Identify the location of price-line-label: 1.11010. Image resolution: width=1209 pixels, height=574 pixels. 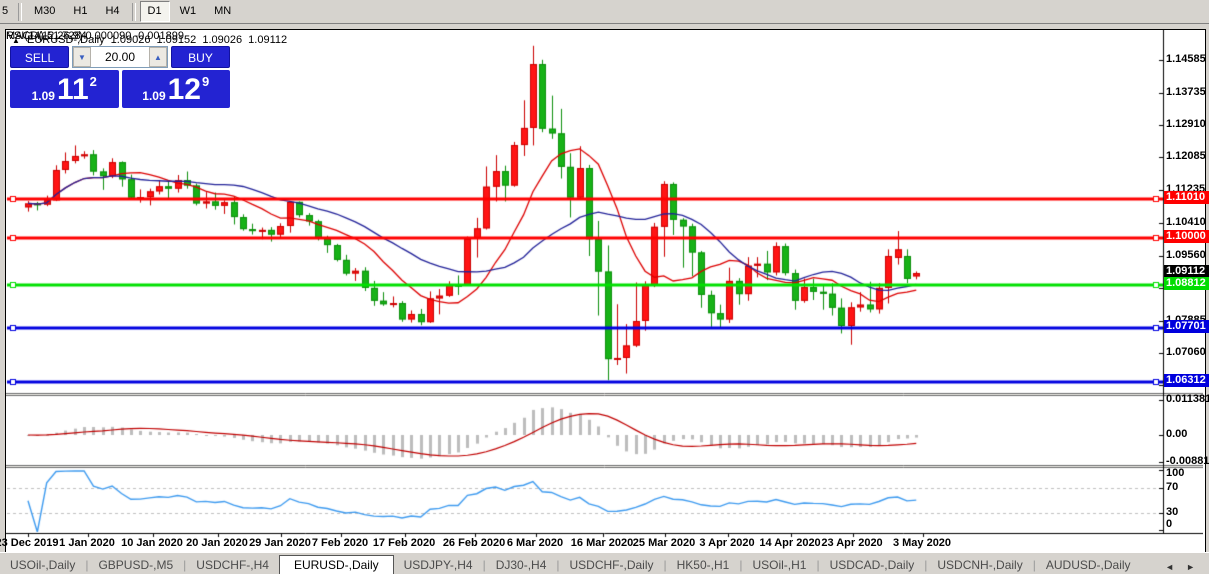
(1186, 198).